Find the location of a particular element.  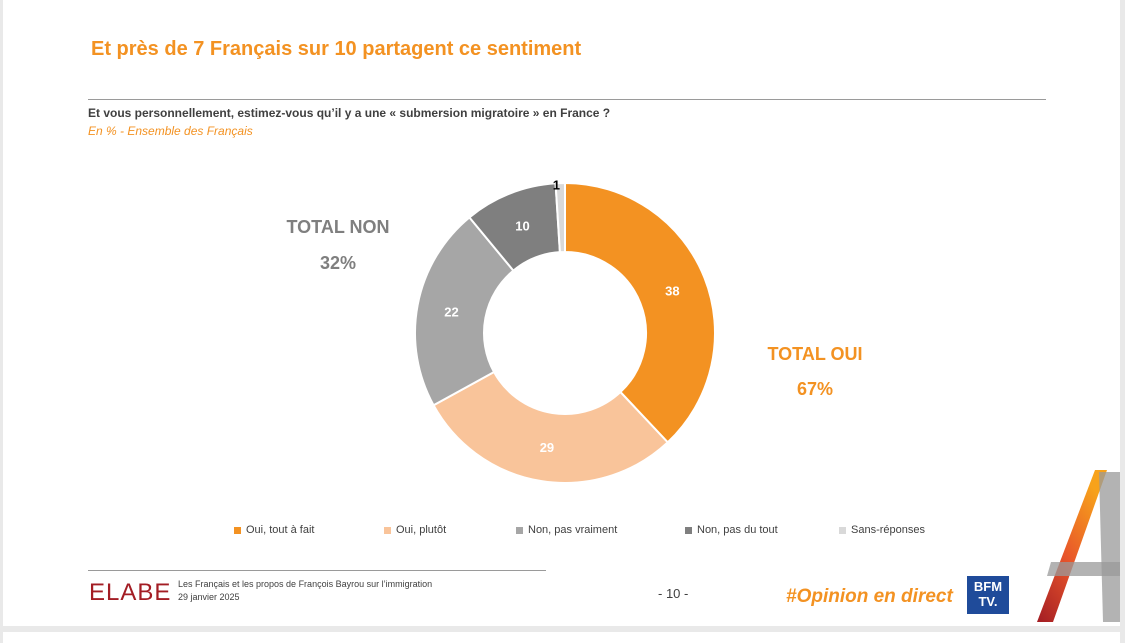

divider-bottom is located at coordinates (317, 570).